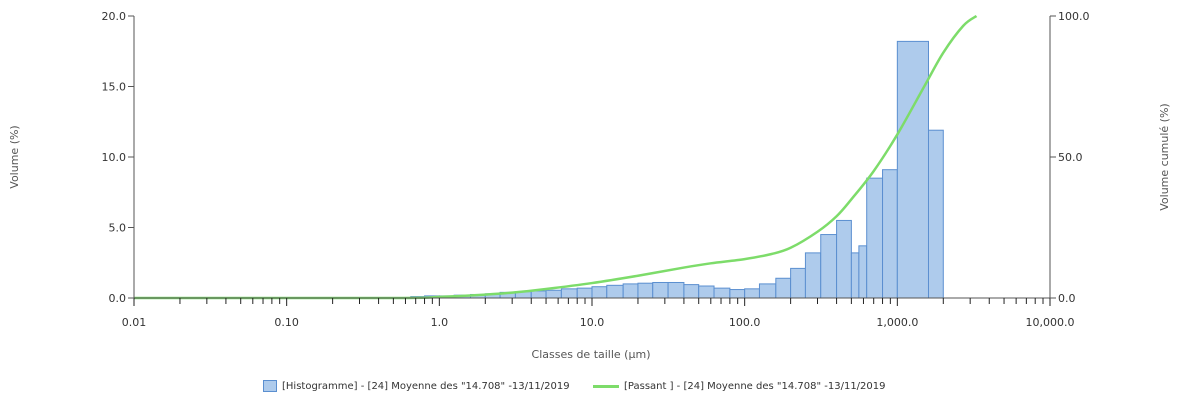 This screenshot has width=1178, height=397. I want to click on y-right-tick-label: 50.0, so click(1070, 157).